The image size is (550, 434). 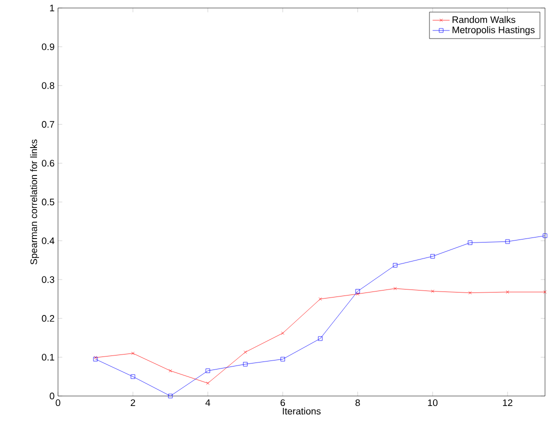 What do you see at coordinates (207, 402) in the screenshot?
I see `x-tick-label: 4` at bounding box center [207, 402].